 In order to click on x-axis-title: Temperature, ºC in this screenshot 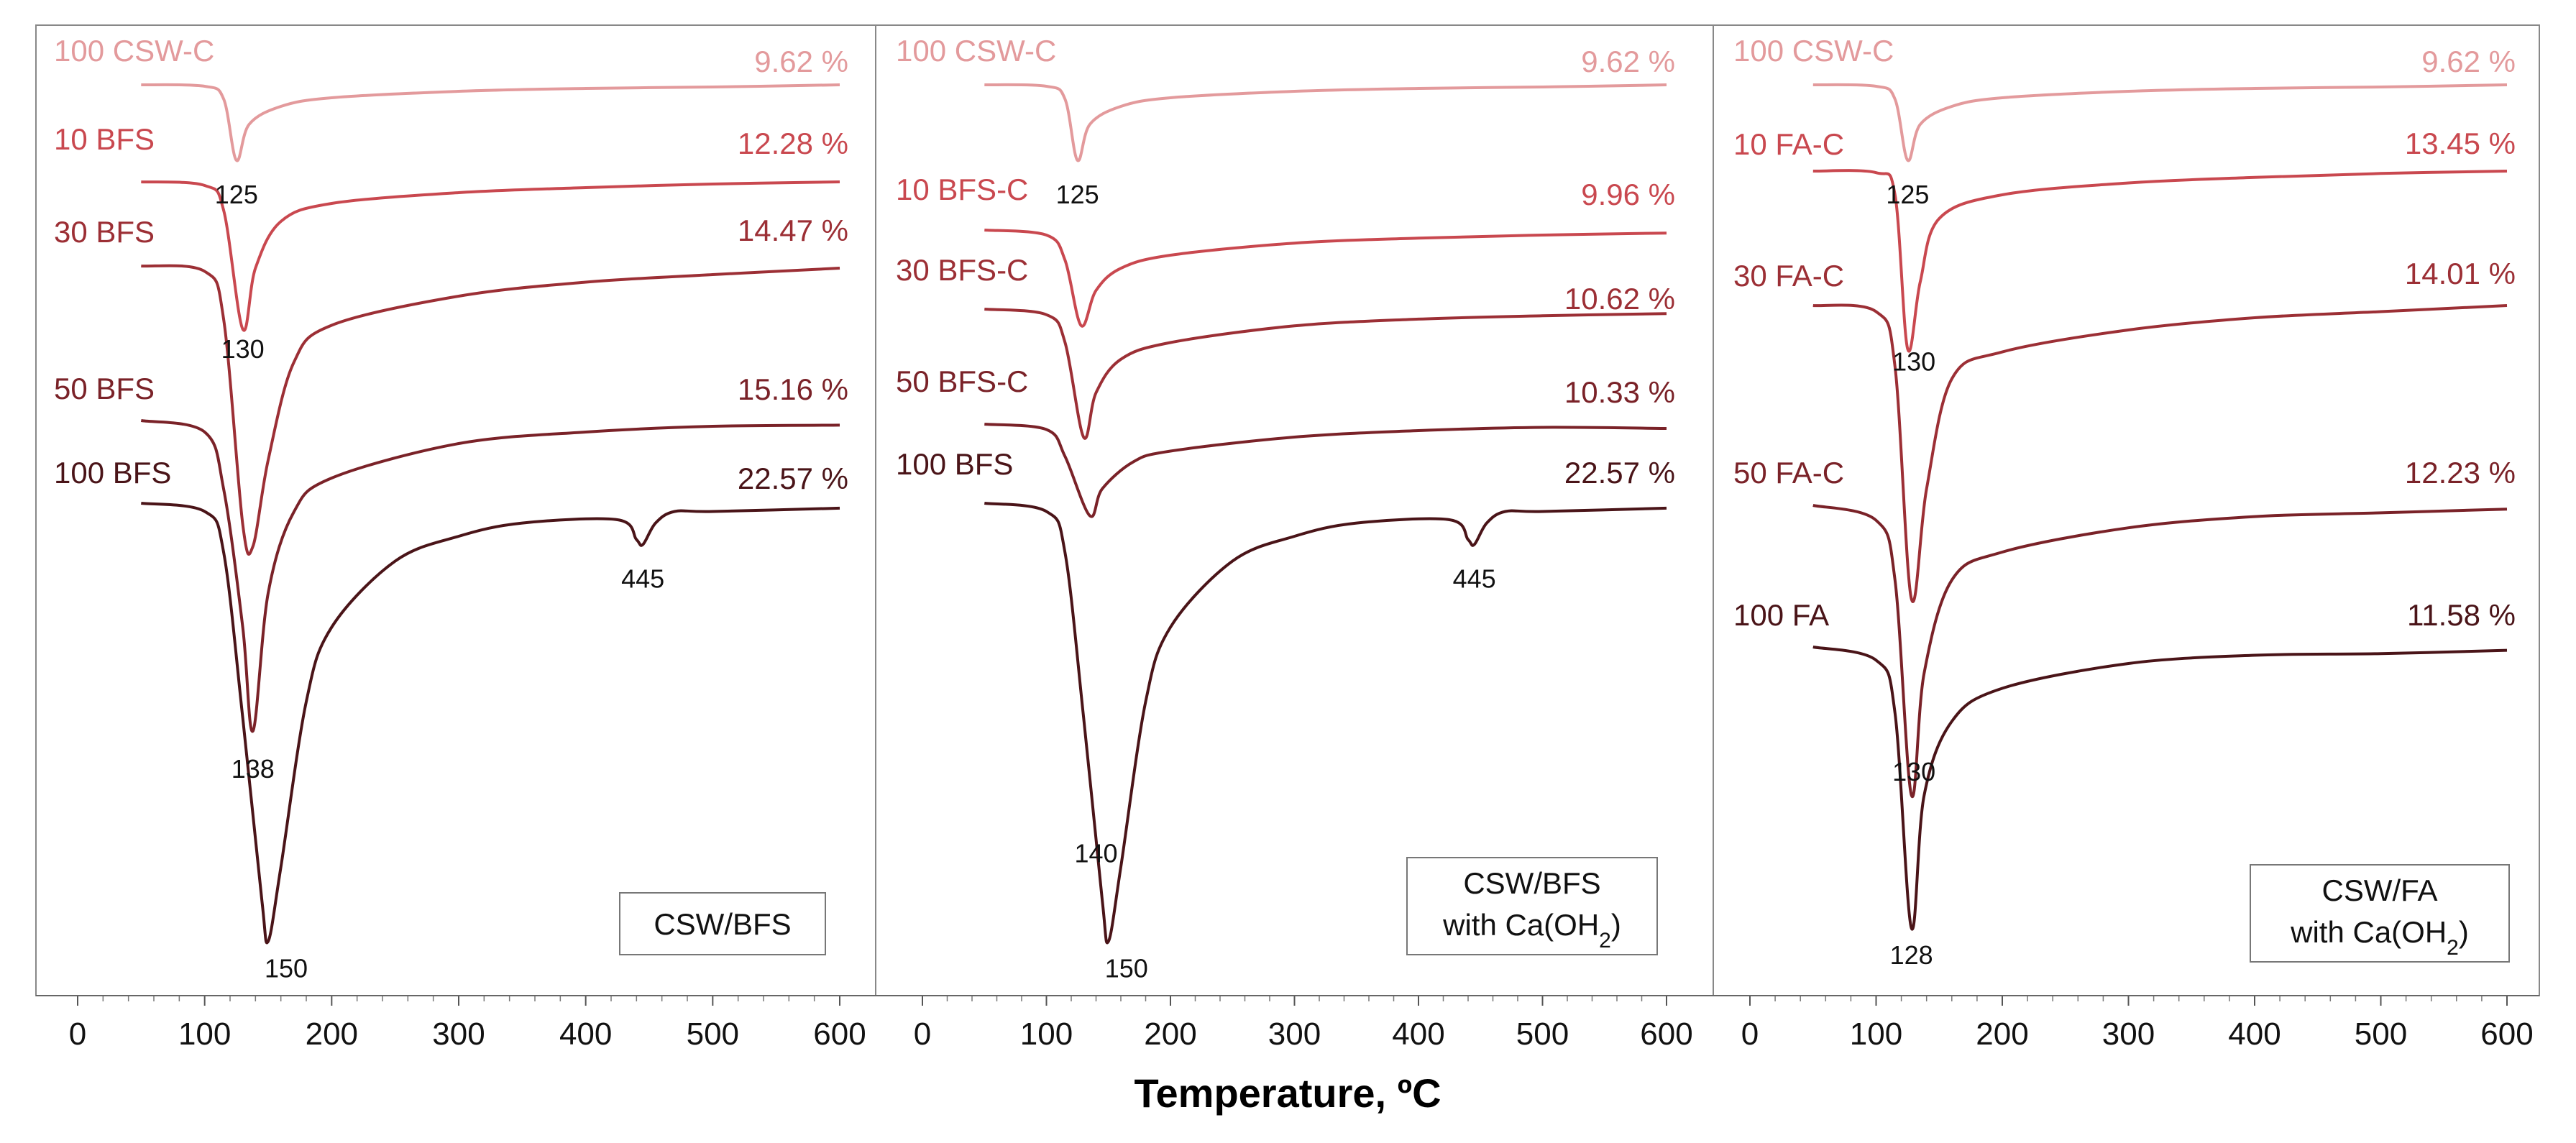, I will do `click(1287, 1093)`.